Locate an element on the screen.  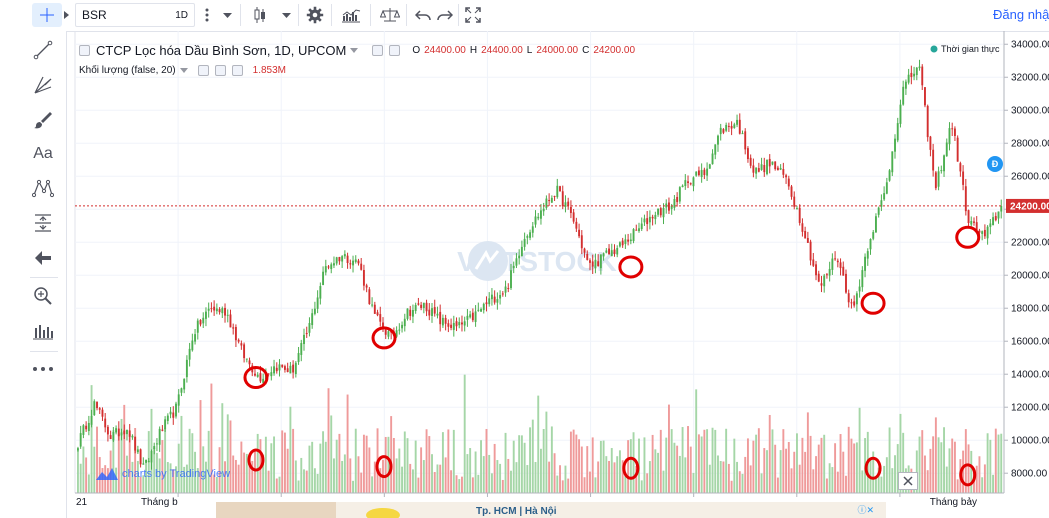
zoom-icon is located at coordinates (43, 296).